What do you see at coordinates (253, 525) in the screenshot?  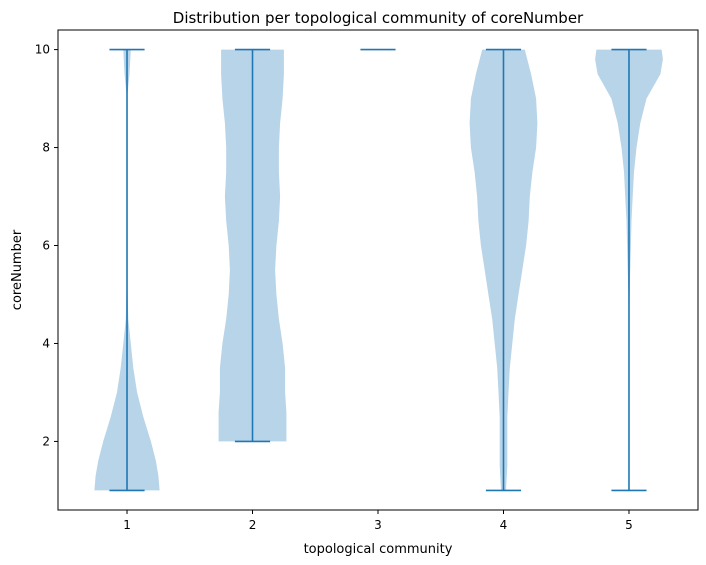 I see `x-tick-label: 2` at bounding box center [253, 525].